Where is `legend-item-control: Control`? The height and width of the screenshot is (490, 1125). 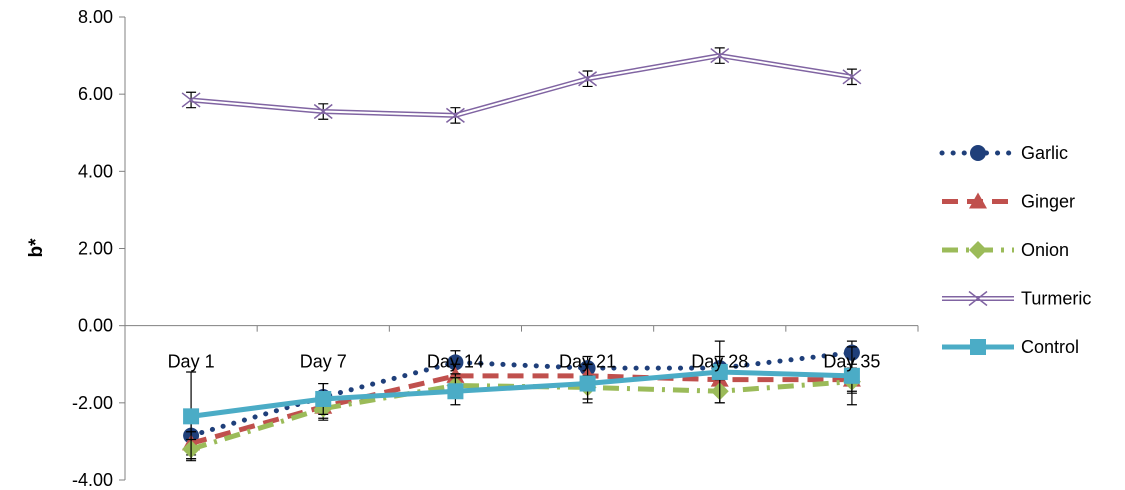 legend-item-control: Control is located at coordinates (1010, 347).